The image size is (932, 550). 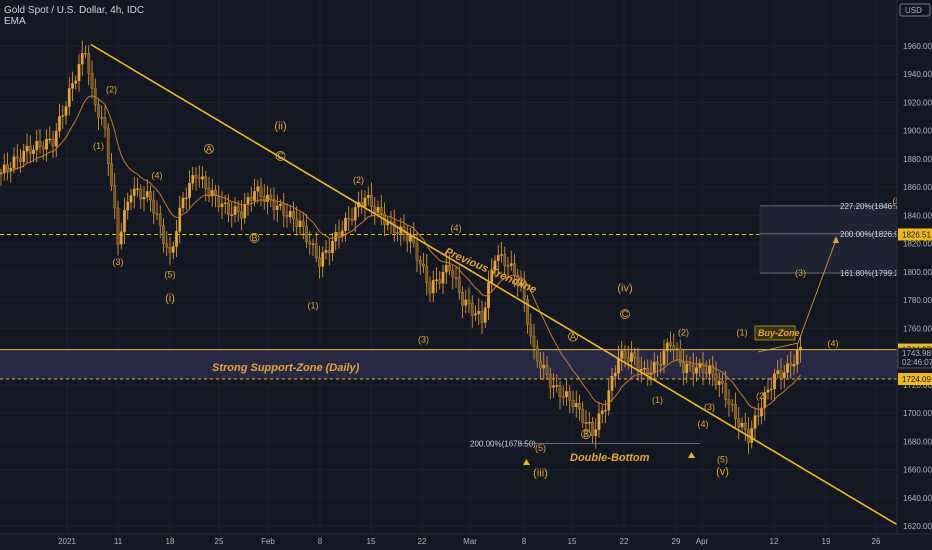 What do you see at coordinates (286, 368) in the screenshot?
I see `support-zone-label: Strong Support-Zone (Daily)` at bounding box center [286, 368].